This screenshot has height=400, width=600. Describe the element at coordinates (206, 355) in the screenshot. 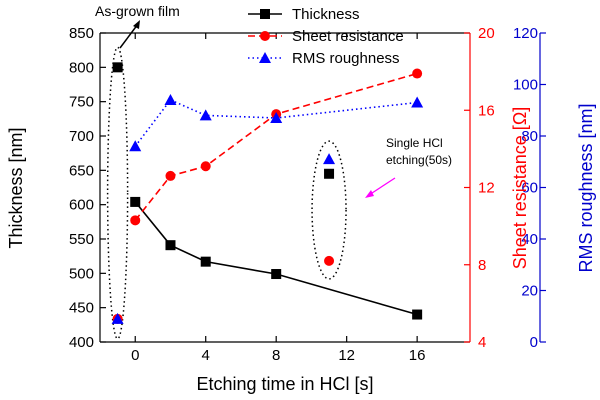

I see `x-tick-label: 4` at that location.